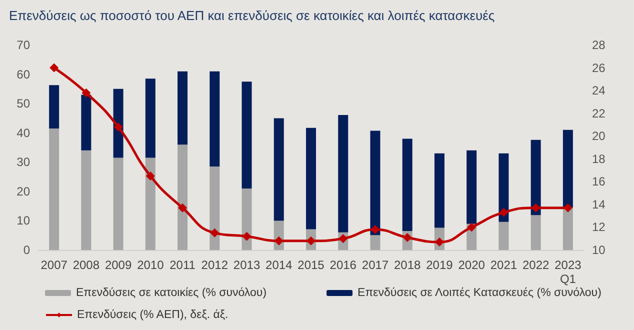 Image resolution: width=634 pixels, height=330 pixels. I want to click on x-tick-label: 2022, so click(536, 265).